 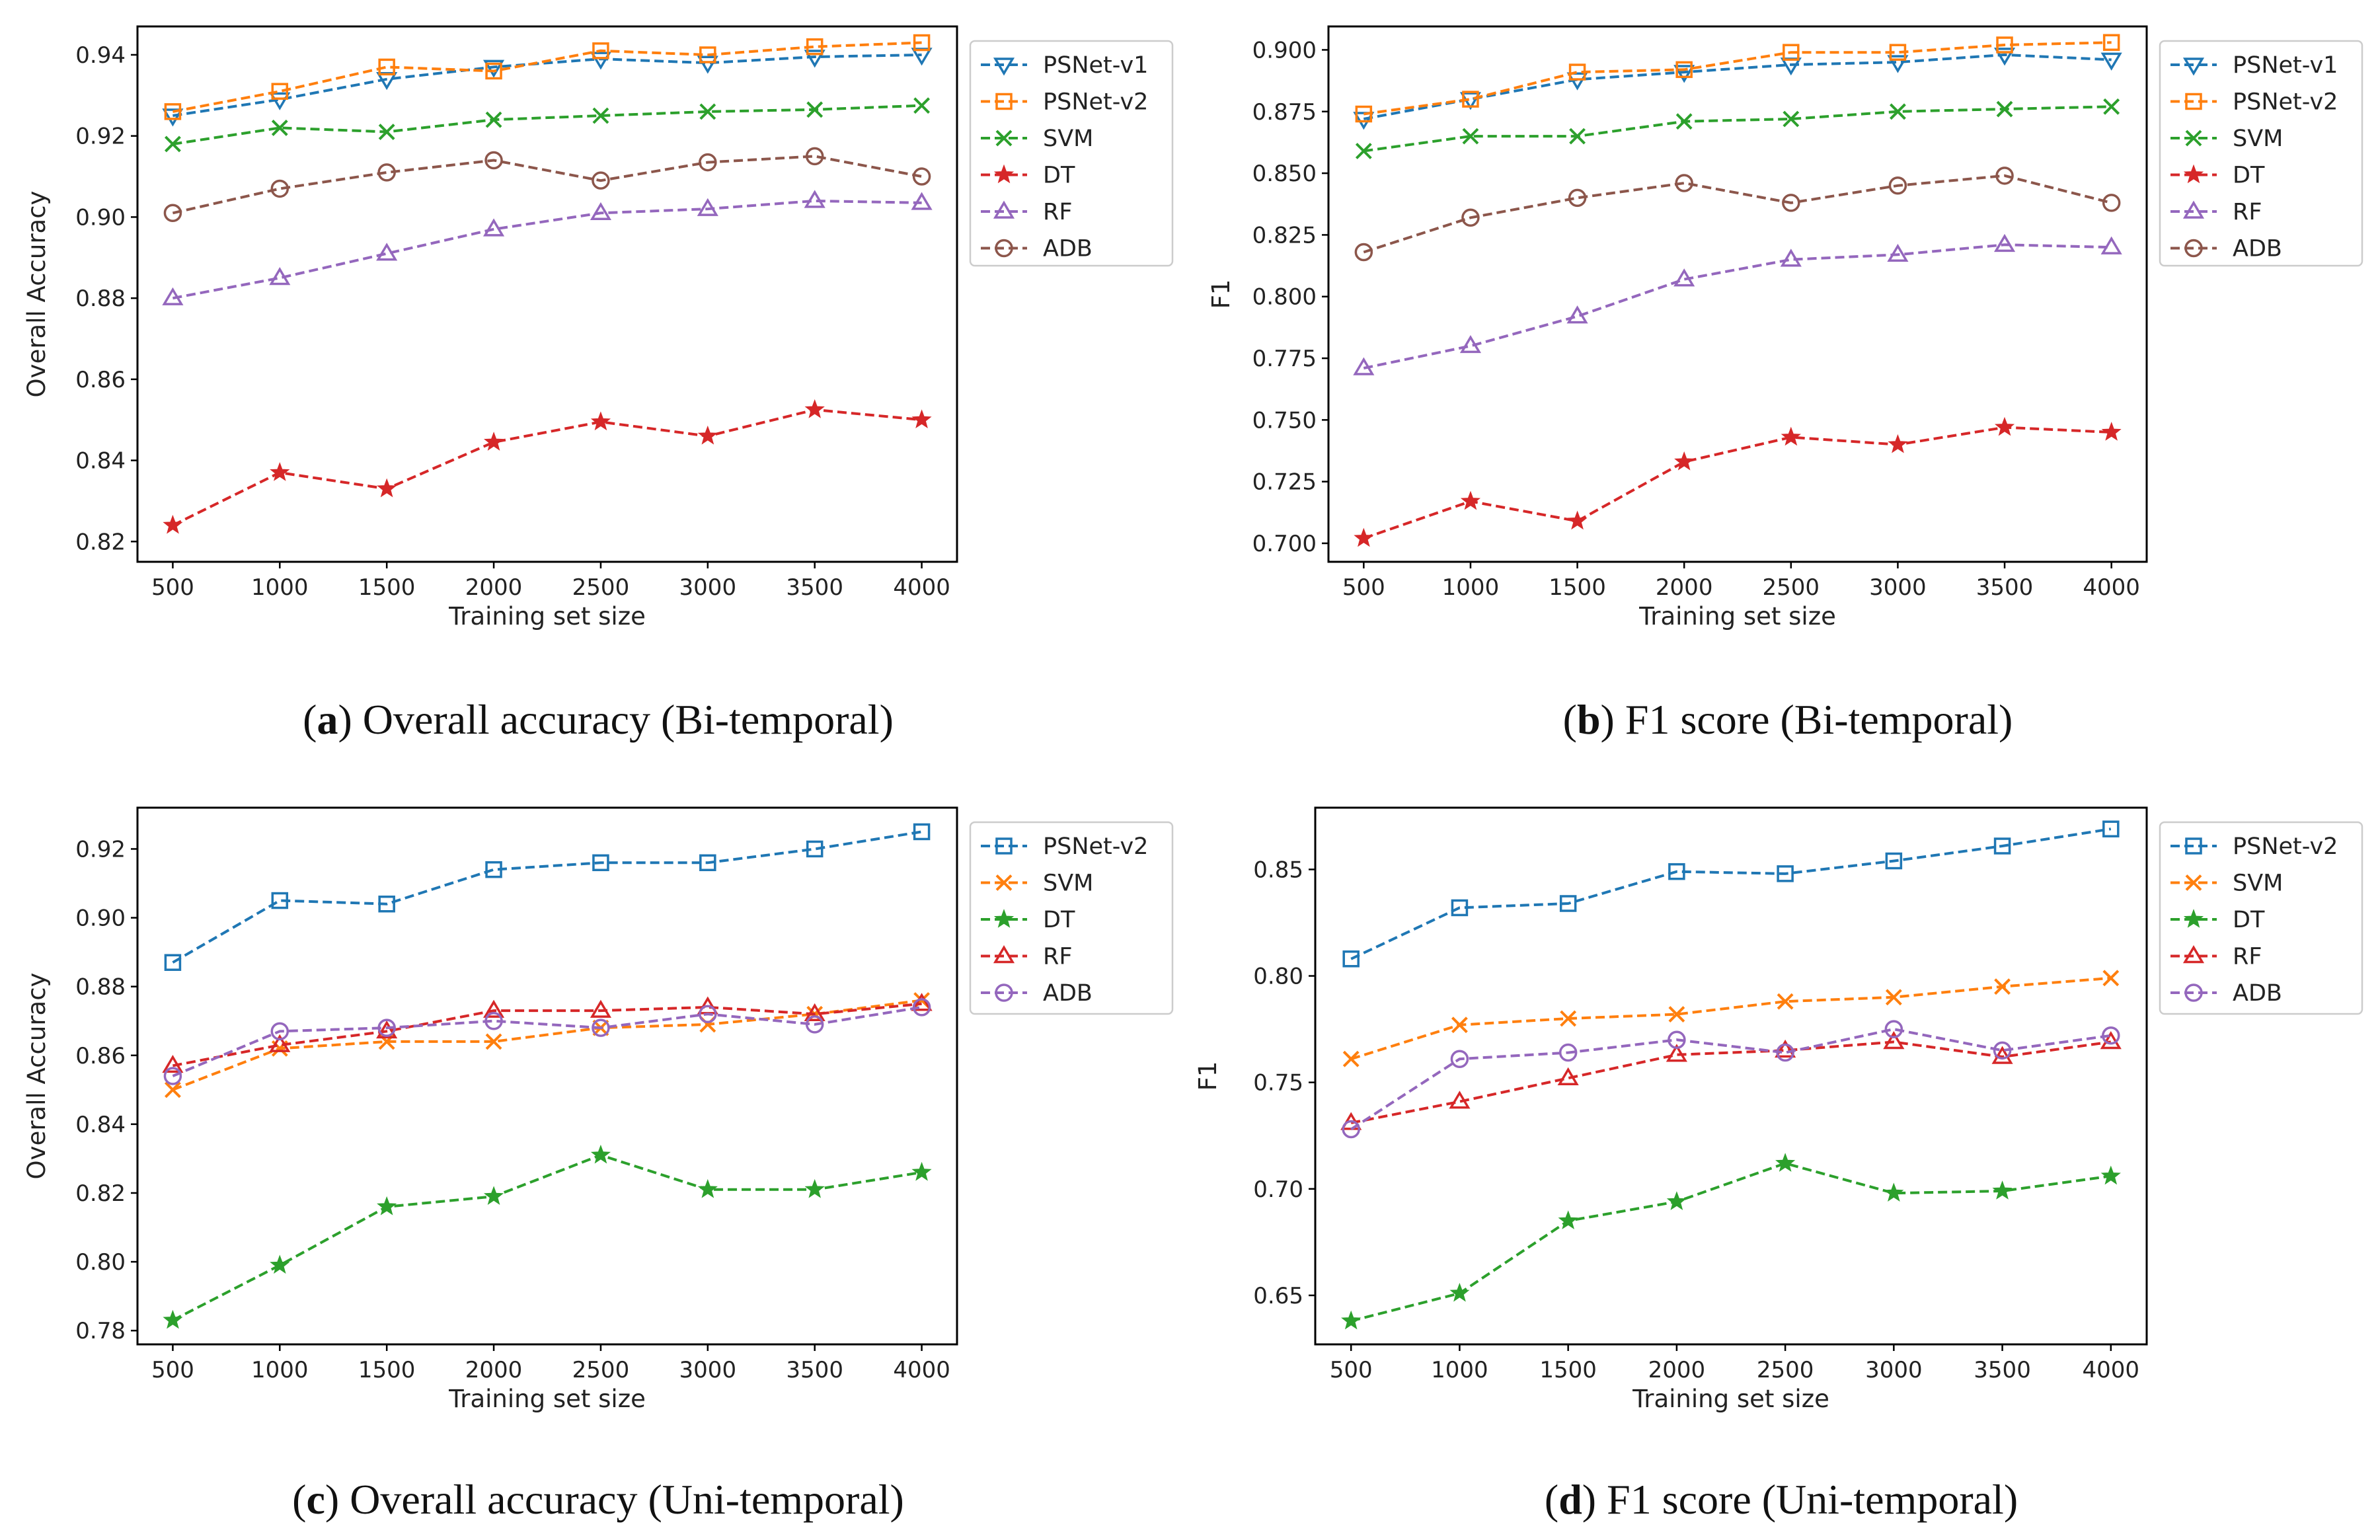 I want to click on x-axis-label: Training set size, so click(x=1737, y=616).